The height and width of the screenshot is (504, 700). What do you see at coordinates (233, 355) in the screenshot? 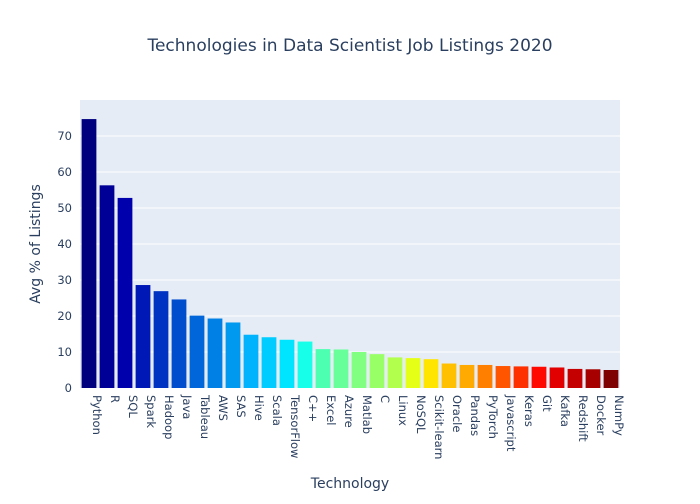
I see `bar-sas` at bounding box center [233, 355].